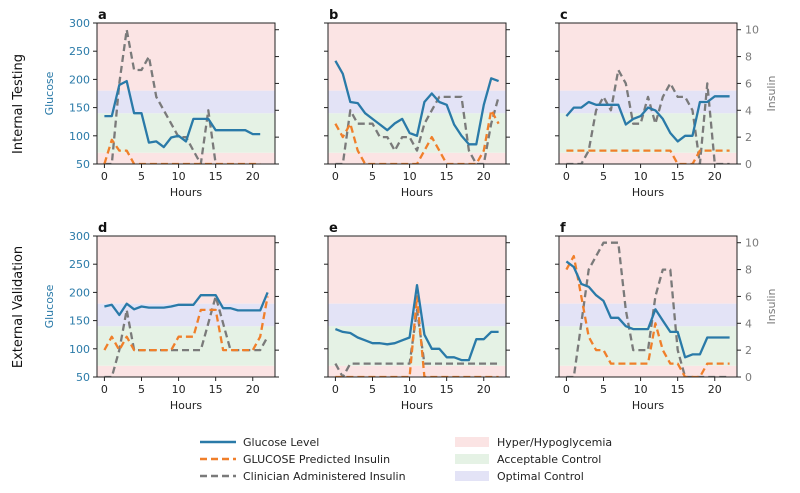 This screenshot has width=800, height=493. I want to click on legend-predicted-label: GLUCOSE Predicted Insulin, so click(316, 459).